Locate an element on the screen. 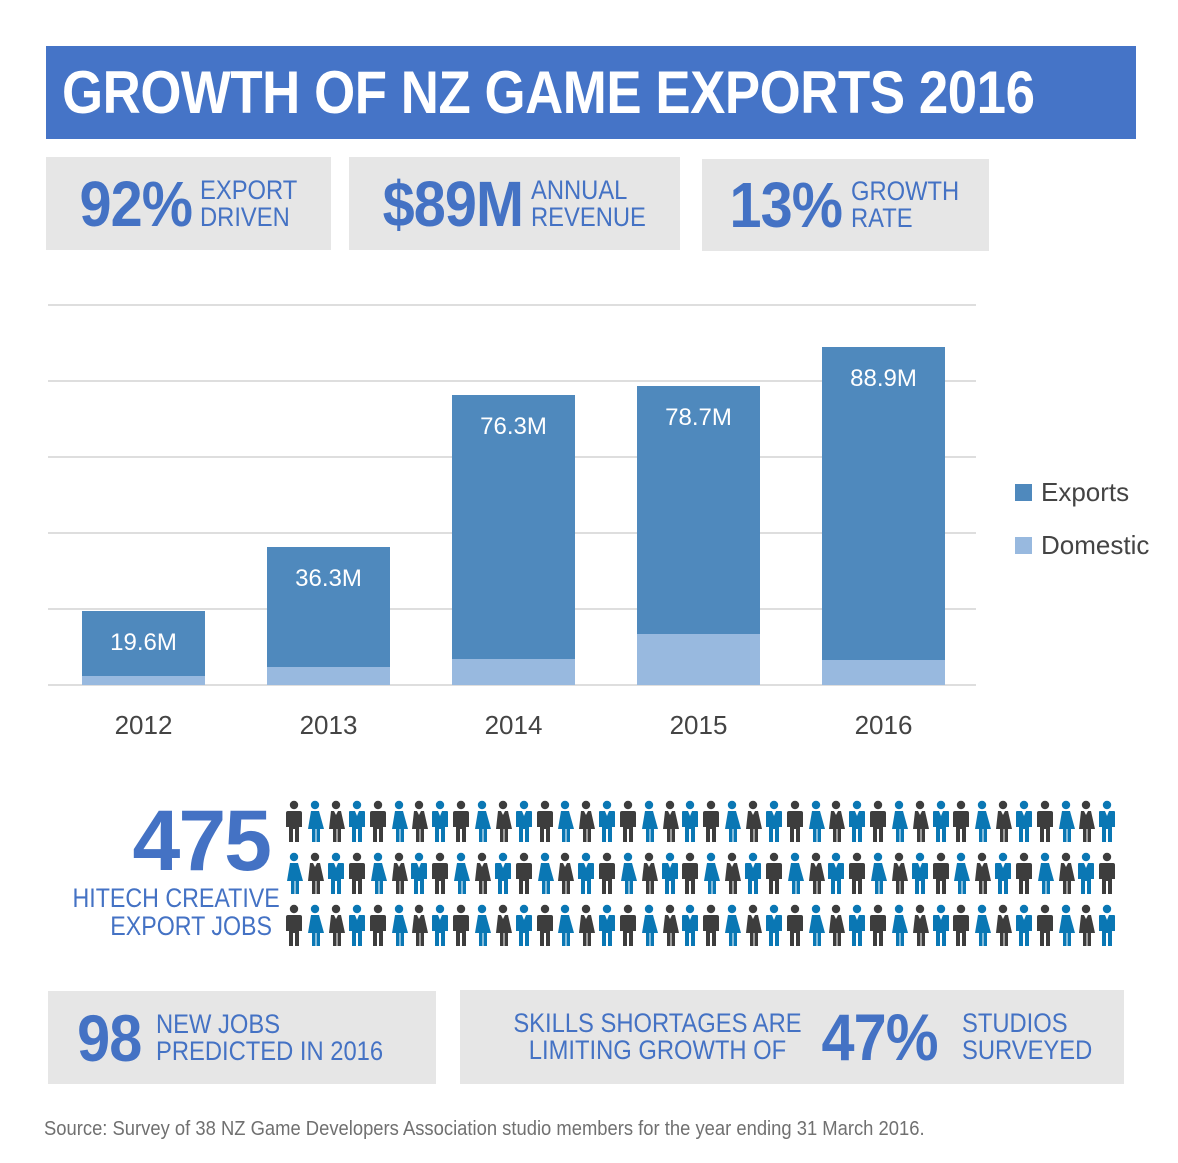  stat-label-line2: PREDICTED IN 2016 is located at coordinates (269, 1050).